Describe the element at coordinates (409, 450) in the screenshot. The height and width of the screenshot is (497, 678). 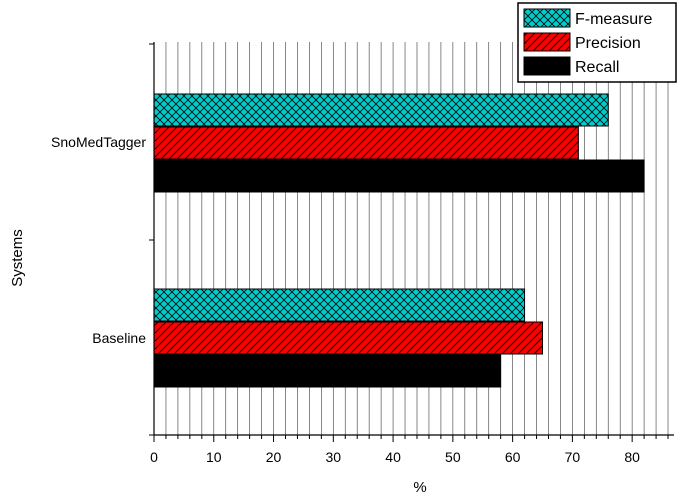
I see `x-axis-ticks: 0 10 20 30 40 50 60 70 80` at that location.